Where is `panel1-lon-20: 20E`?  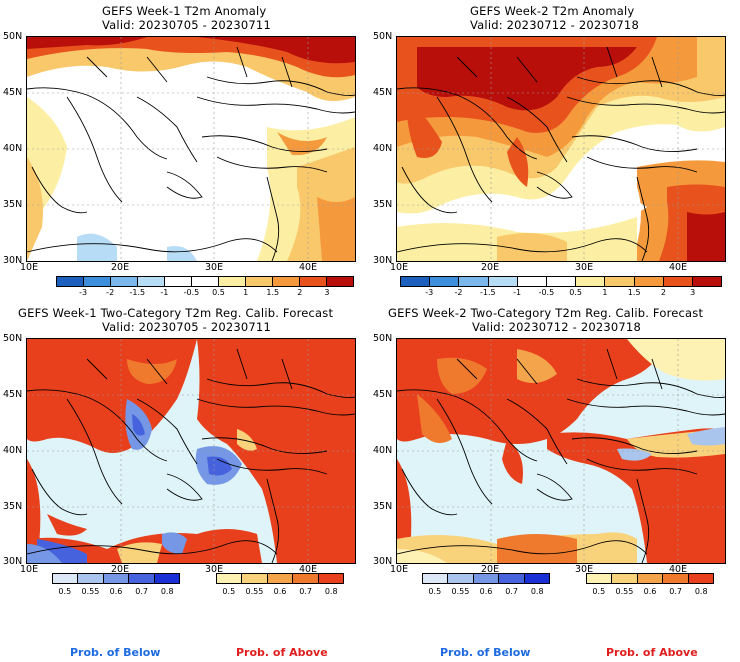 panel1-lon-20: 20E is located at coordinates (120, 267).